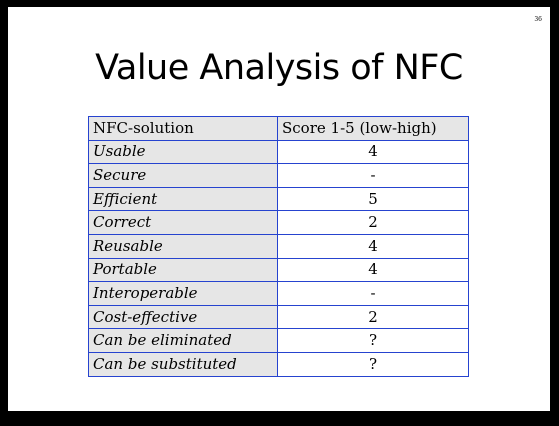  Describe the element at coordinates (373, 128) in the screenshot. I see `column-header-score: Score 1-5 (low-high)` at that location.